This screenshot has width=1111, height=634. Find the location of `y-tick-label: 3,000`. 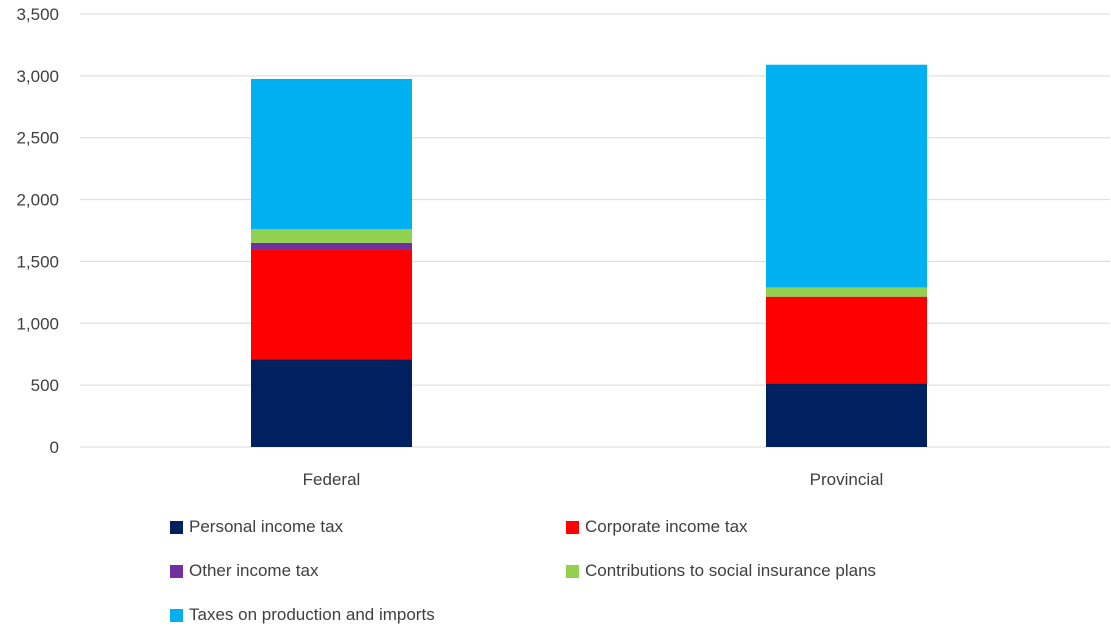

y-tick-label: 3,000 is located at coordinates (37, 76).